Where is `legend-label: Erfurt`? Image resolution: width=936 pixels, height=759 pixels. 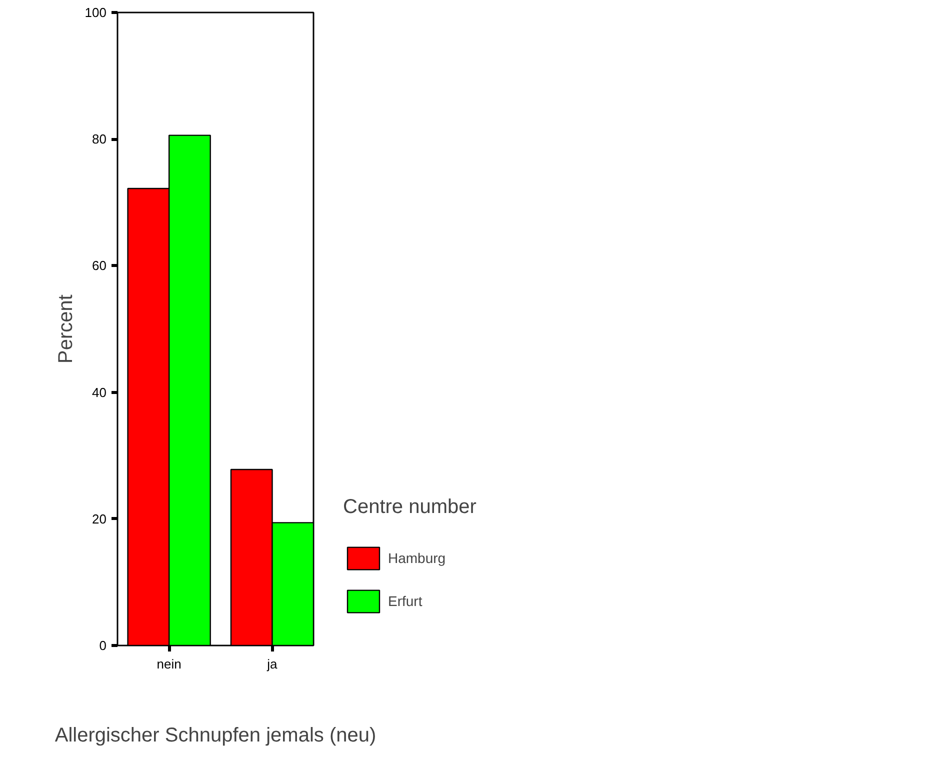
legend-label: Erfurt is located at coordinates (405, 601).